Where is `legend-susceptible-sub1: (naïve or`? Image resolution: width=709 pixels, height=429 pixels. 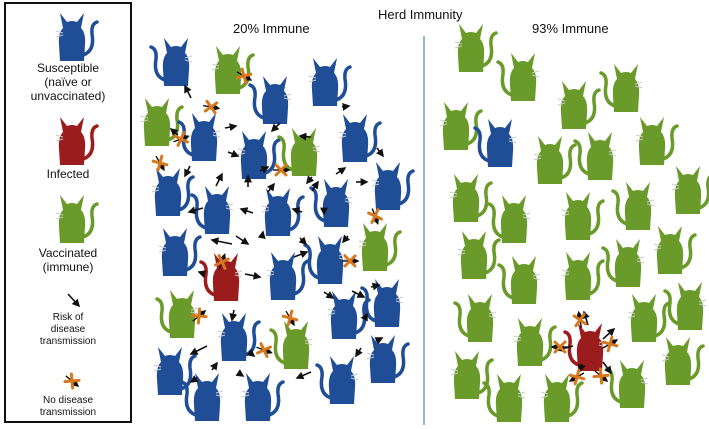 legend-susceptible-sub1: (naïve or is located at coordinates (68, 82).